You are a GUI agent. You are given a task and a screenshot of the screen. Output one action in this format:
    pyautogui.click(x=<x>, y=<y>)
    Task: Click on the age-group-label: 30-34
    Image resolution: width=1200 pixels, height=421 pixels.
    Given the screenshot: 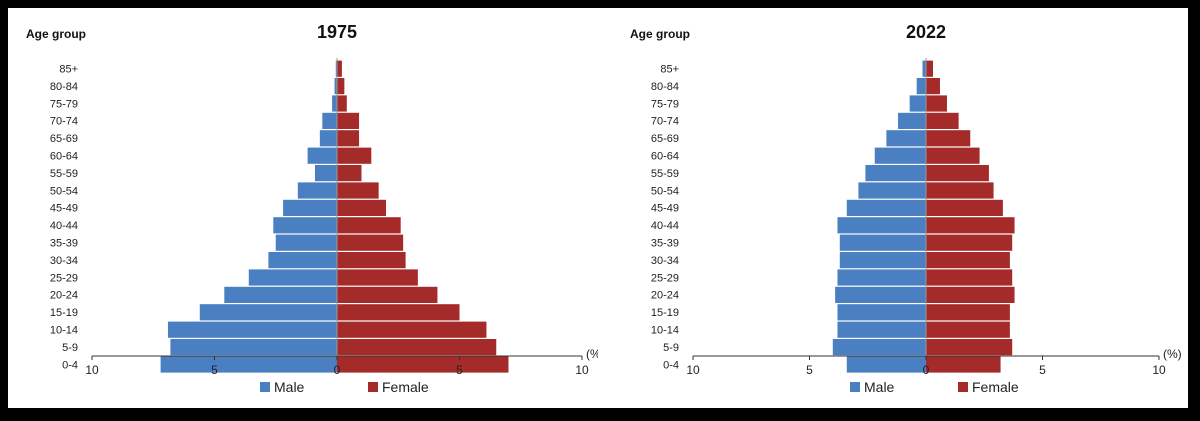 What is the action you would take?
    pyautogui.click(x=64, y=261)
    